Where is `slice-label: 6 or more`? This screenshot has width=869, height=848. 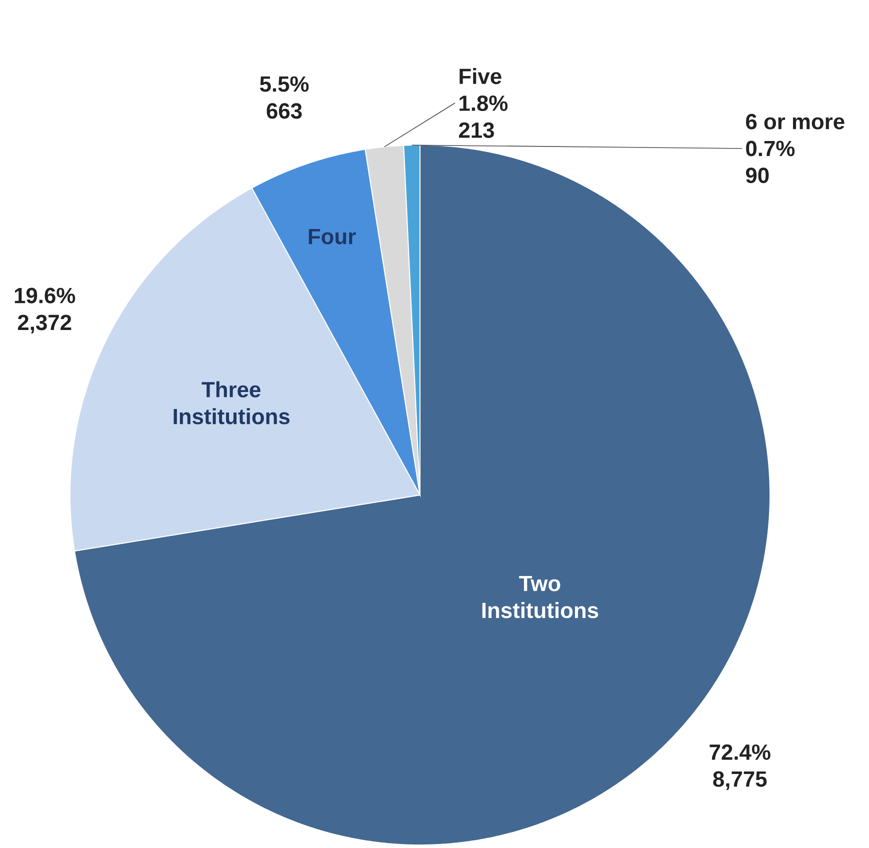
slice-label: 6 or more is located at coordinates (795, 122).